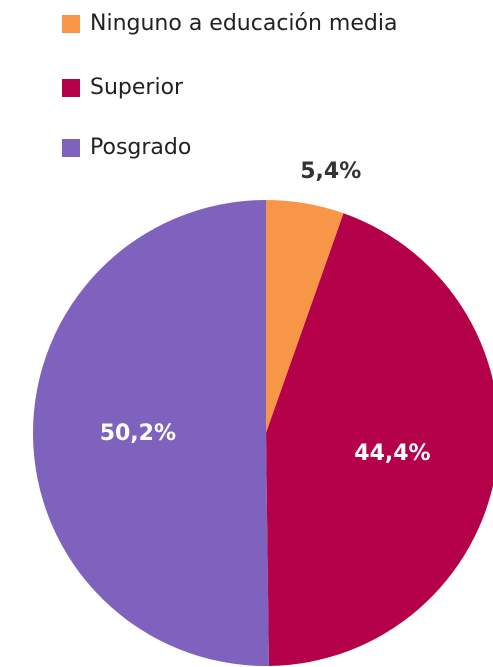 The image size is (493, 667). I want to click on slice-label: 50,2%, so click(138, 433).